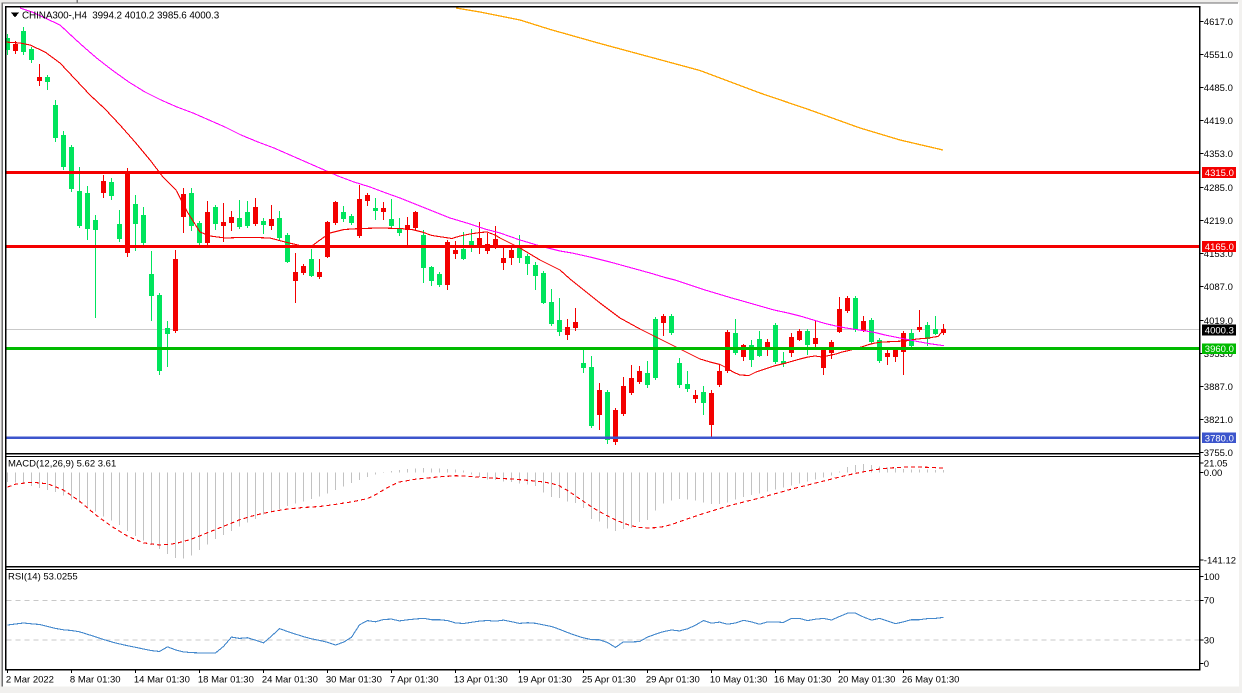 This screenshot has height=693, width=1242. What do you see at coordinates (1216, 463) in the screenshot?
I see `svg-text: 21.05` at bounding box center [1216, 463].